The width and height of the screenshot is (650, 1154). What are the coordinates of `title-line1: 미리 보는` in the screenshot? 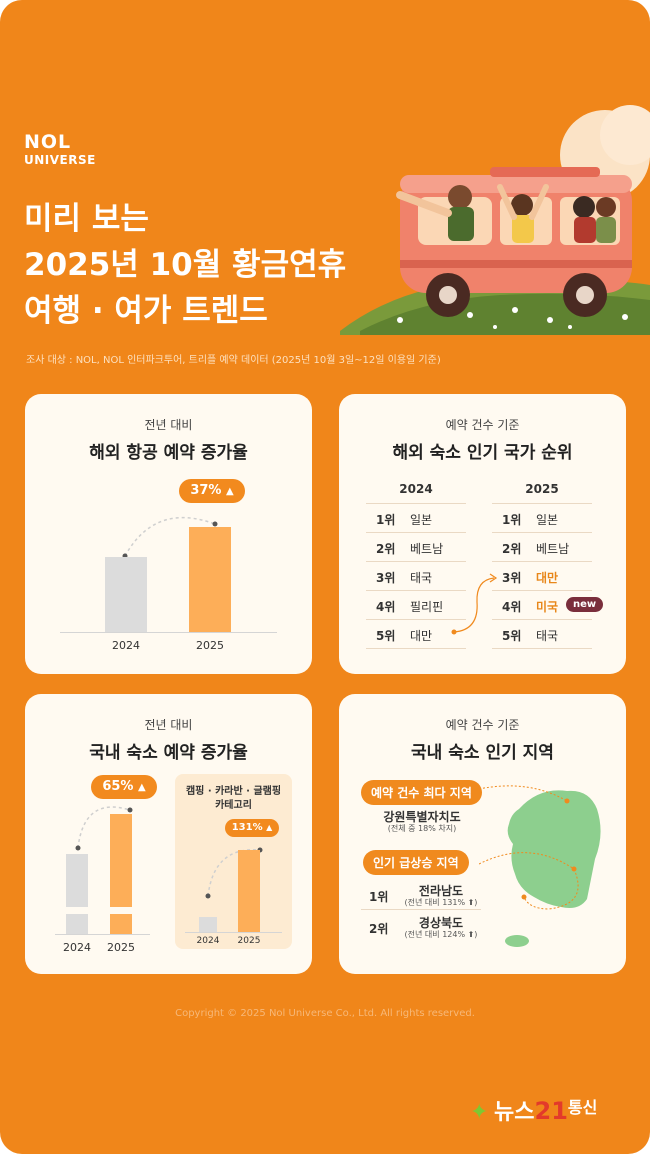 It's located at (86, 219).